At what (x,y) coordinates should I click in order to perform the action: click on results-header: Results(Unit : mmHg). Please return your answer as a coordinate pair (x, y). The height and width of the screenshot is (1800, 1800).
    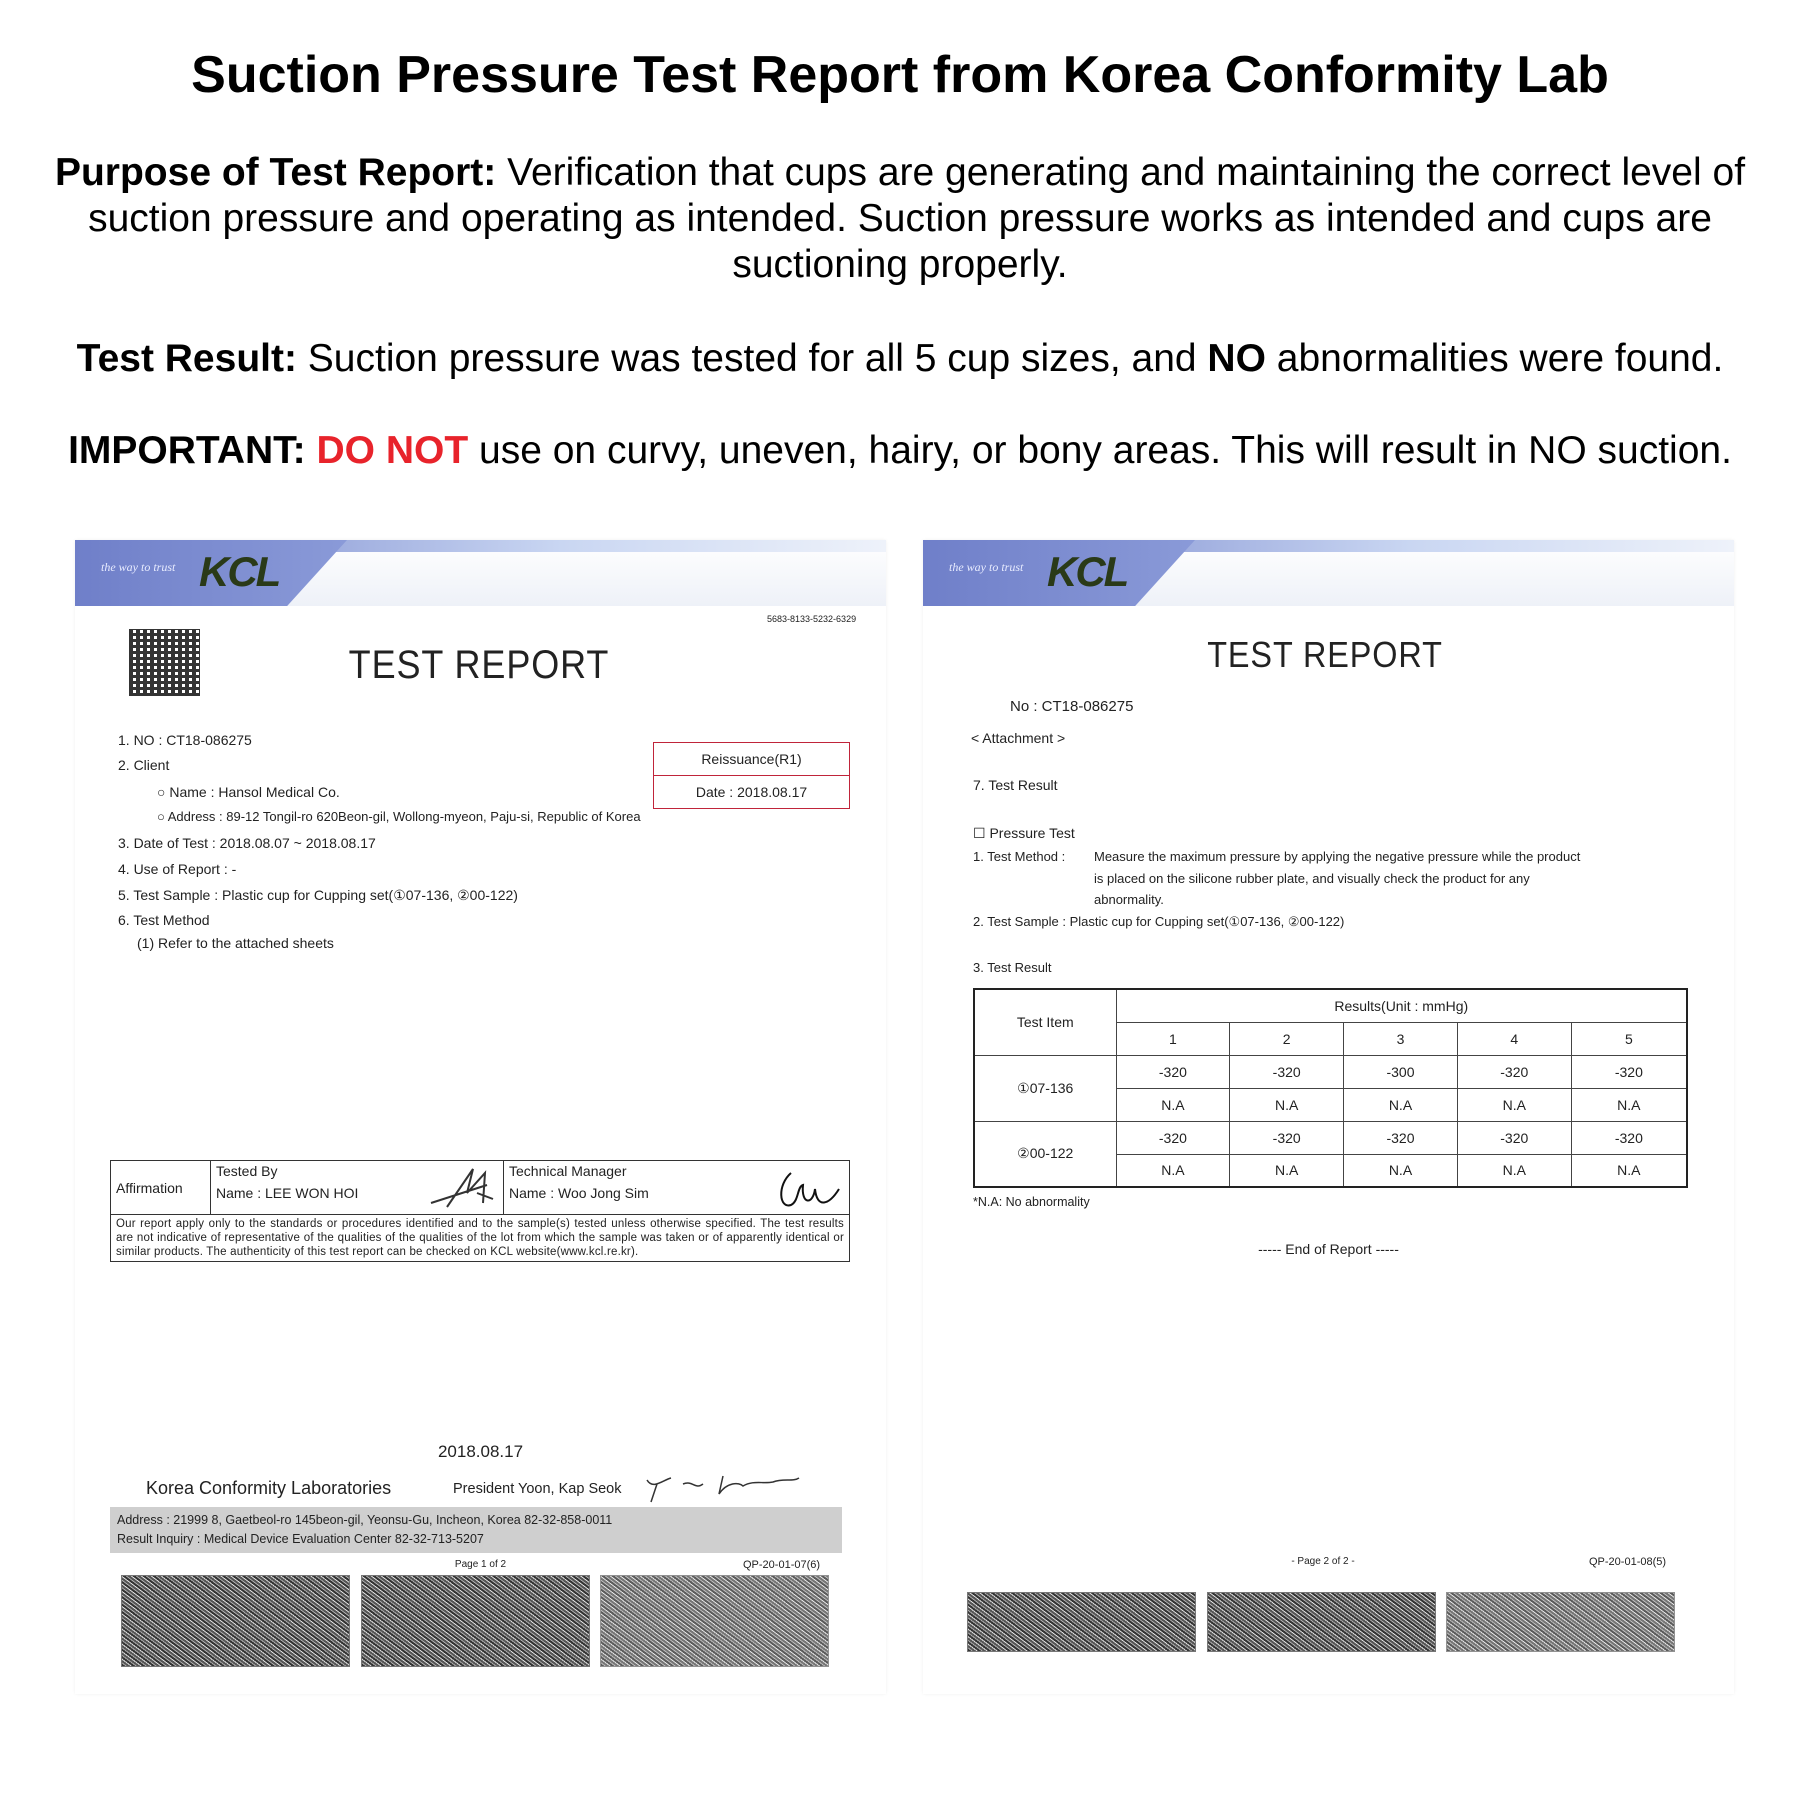
    Looking at the image, I should click on (1401, 1005).